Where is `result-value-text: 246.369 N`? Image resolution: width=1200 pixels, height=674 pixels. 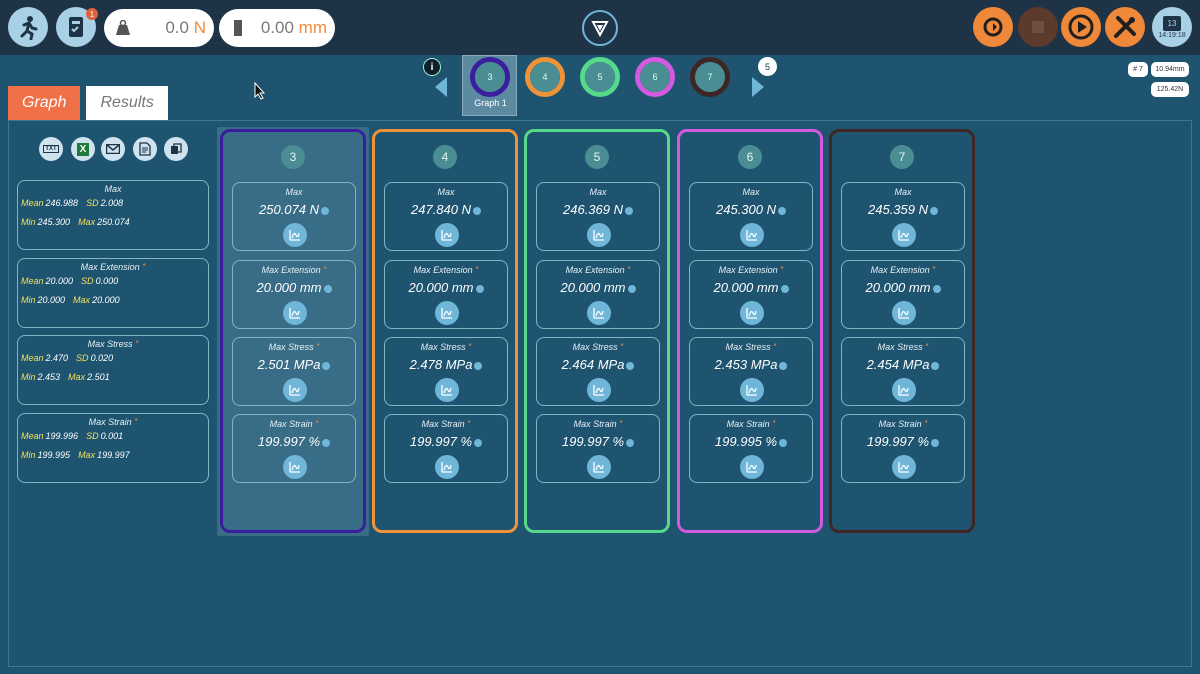 result-value-text: 246.369 N is located at coordinates (593, 209).